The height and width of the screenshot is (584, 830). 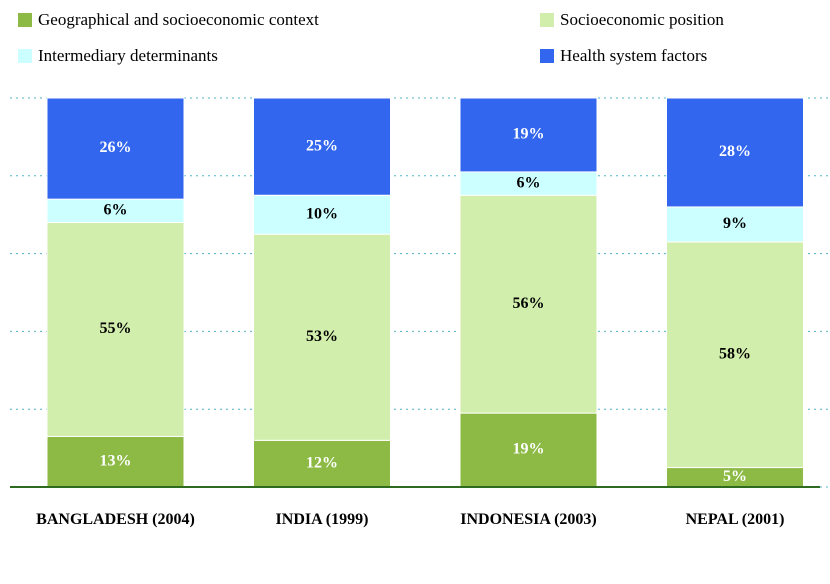 What do you see at coordinates (633, 55) in the screenshot?
I see `legend-label: Health system factors` at bounding box center [633, 55].